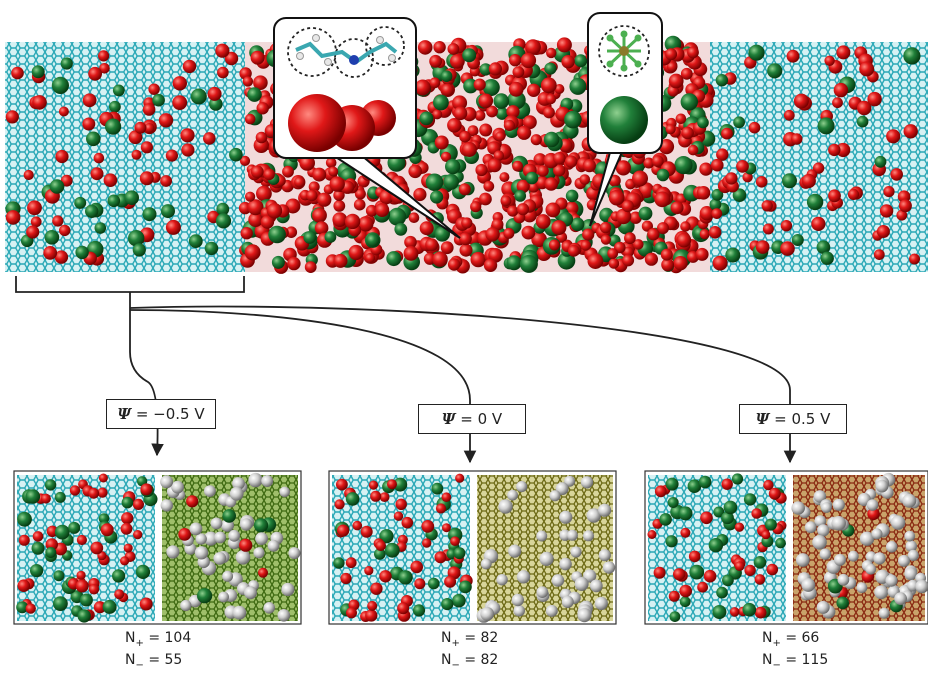 This screenshot has width=928, height=674. I want to click on potential-label-2: Ψ = 0 V, so click(472, 419).